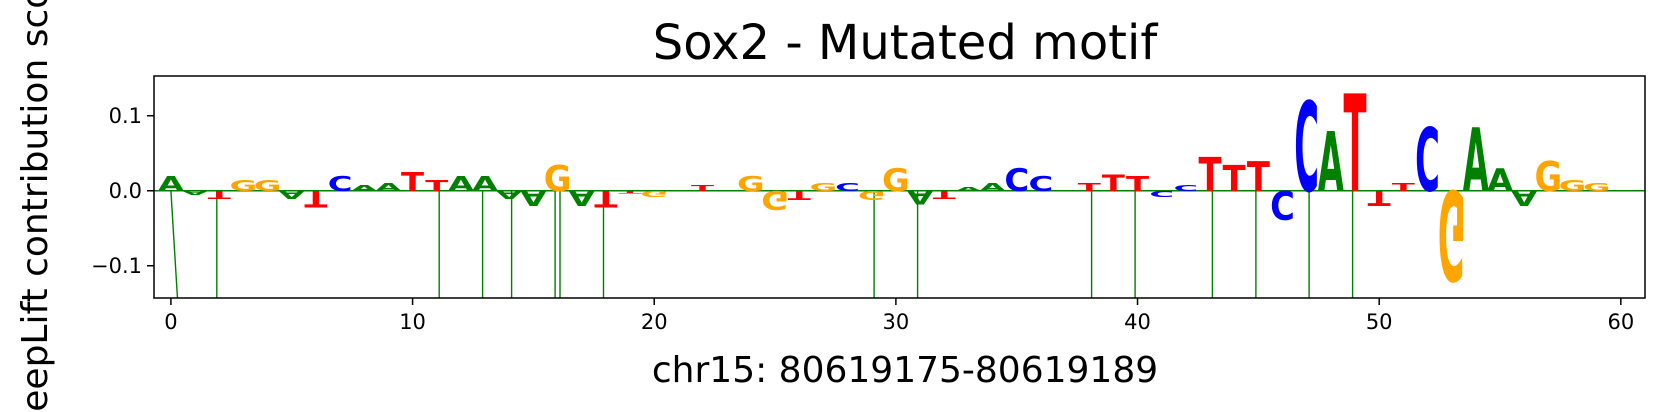  Describe the element at coordinates (1137, 322) in the screenshot. I see `x-tick-label: 40` at that location.